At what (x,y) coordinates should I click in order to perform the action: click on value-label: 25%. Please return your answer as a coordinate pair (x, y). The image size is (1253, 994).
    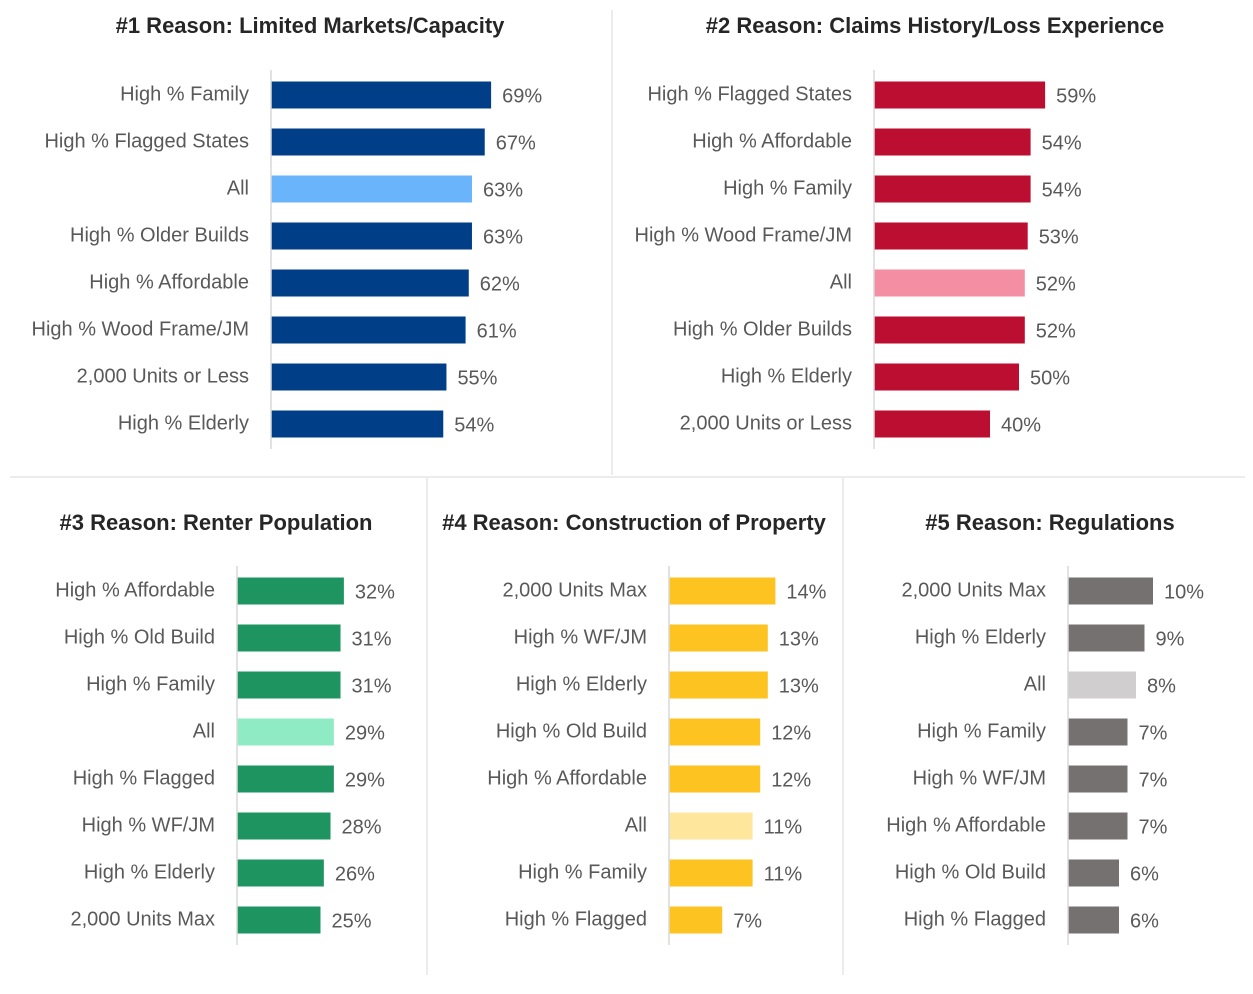
    Looking at the image, I should click on (352, 921).